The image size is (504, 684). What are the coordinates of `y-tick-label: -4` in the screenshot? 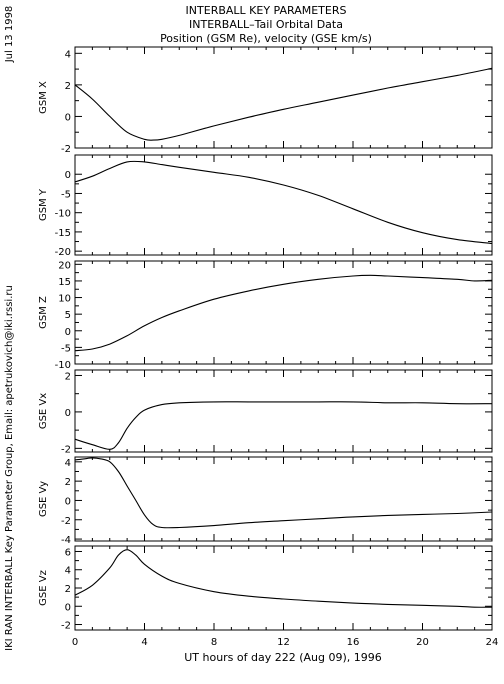 It's located at (66, 540).